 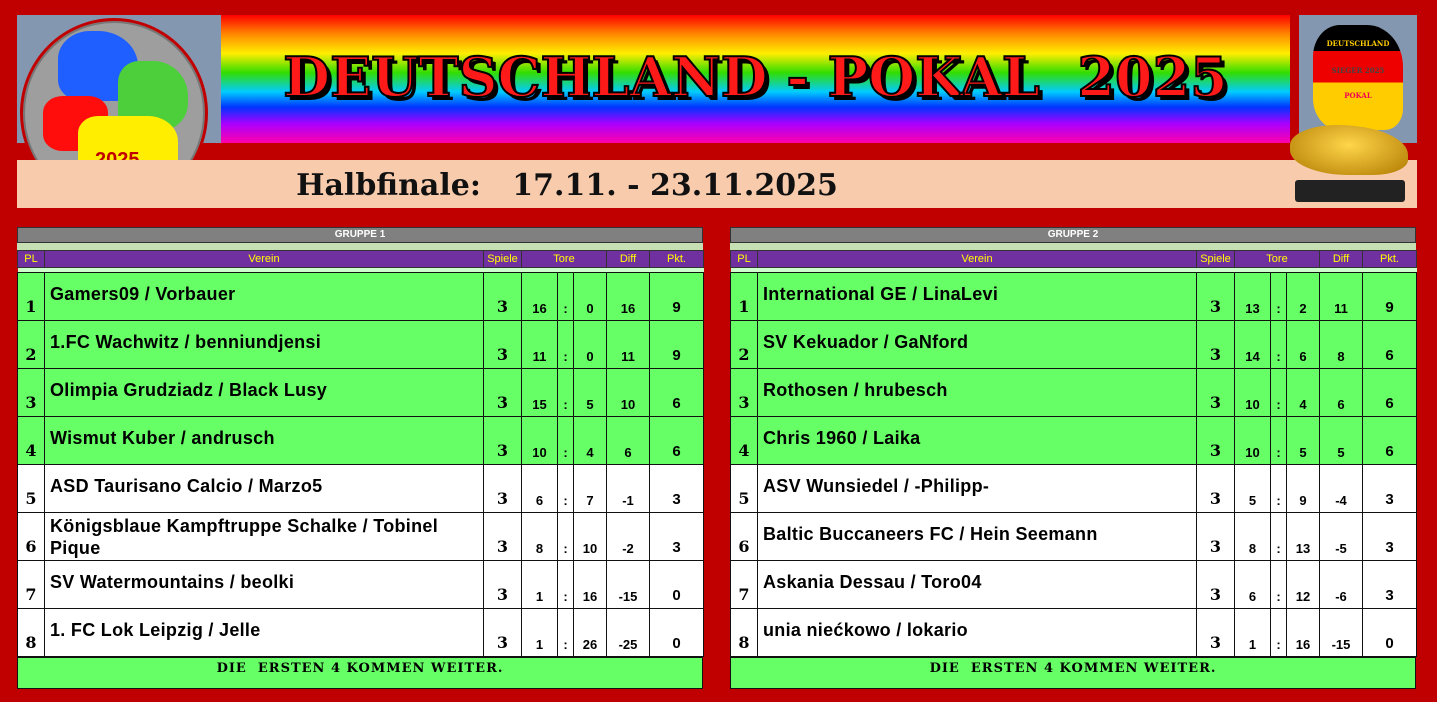 I want to click on rank: 6, so click(x=31, y=536).